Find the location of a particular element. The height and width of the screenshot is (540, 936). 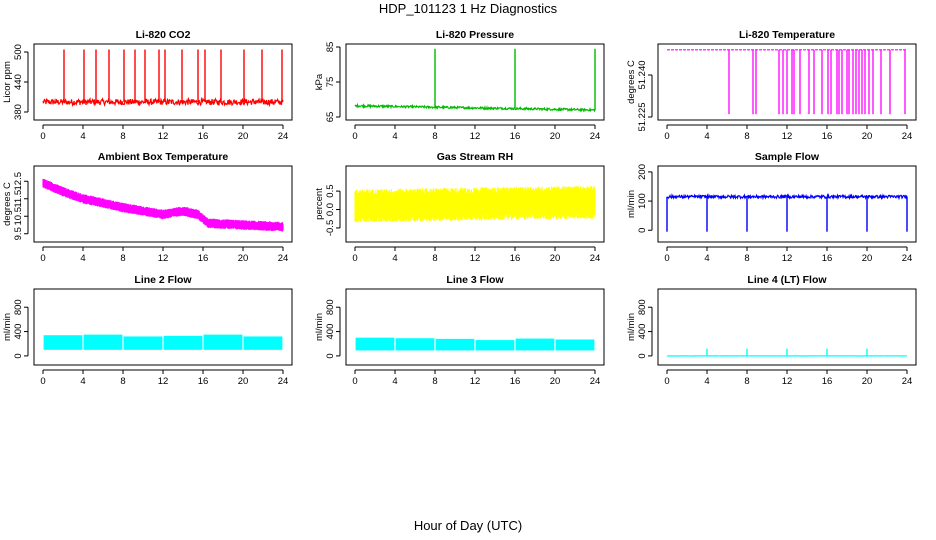

series-gas-stream-rh is located at coordinates (475, 204).